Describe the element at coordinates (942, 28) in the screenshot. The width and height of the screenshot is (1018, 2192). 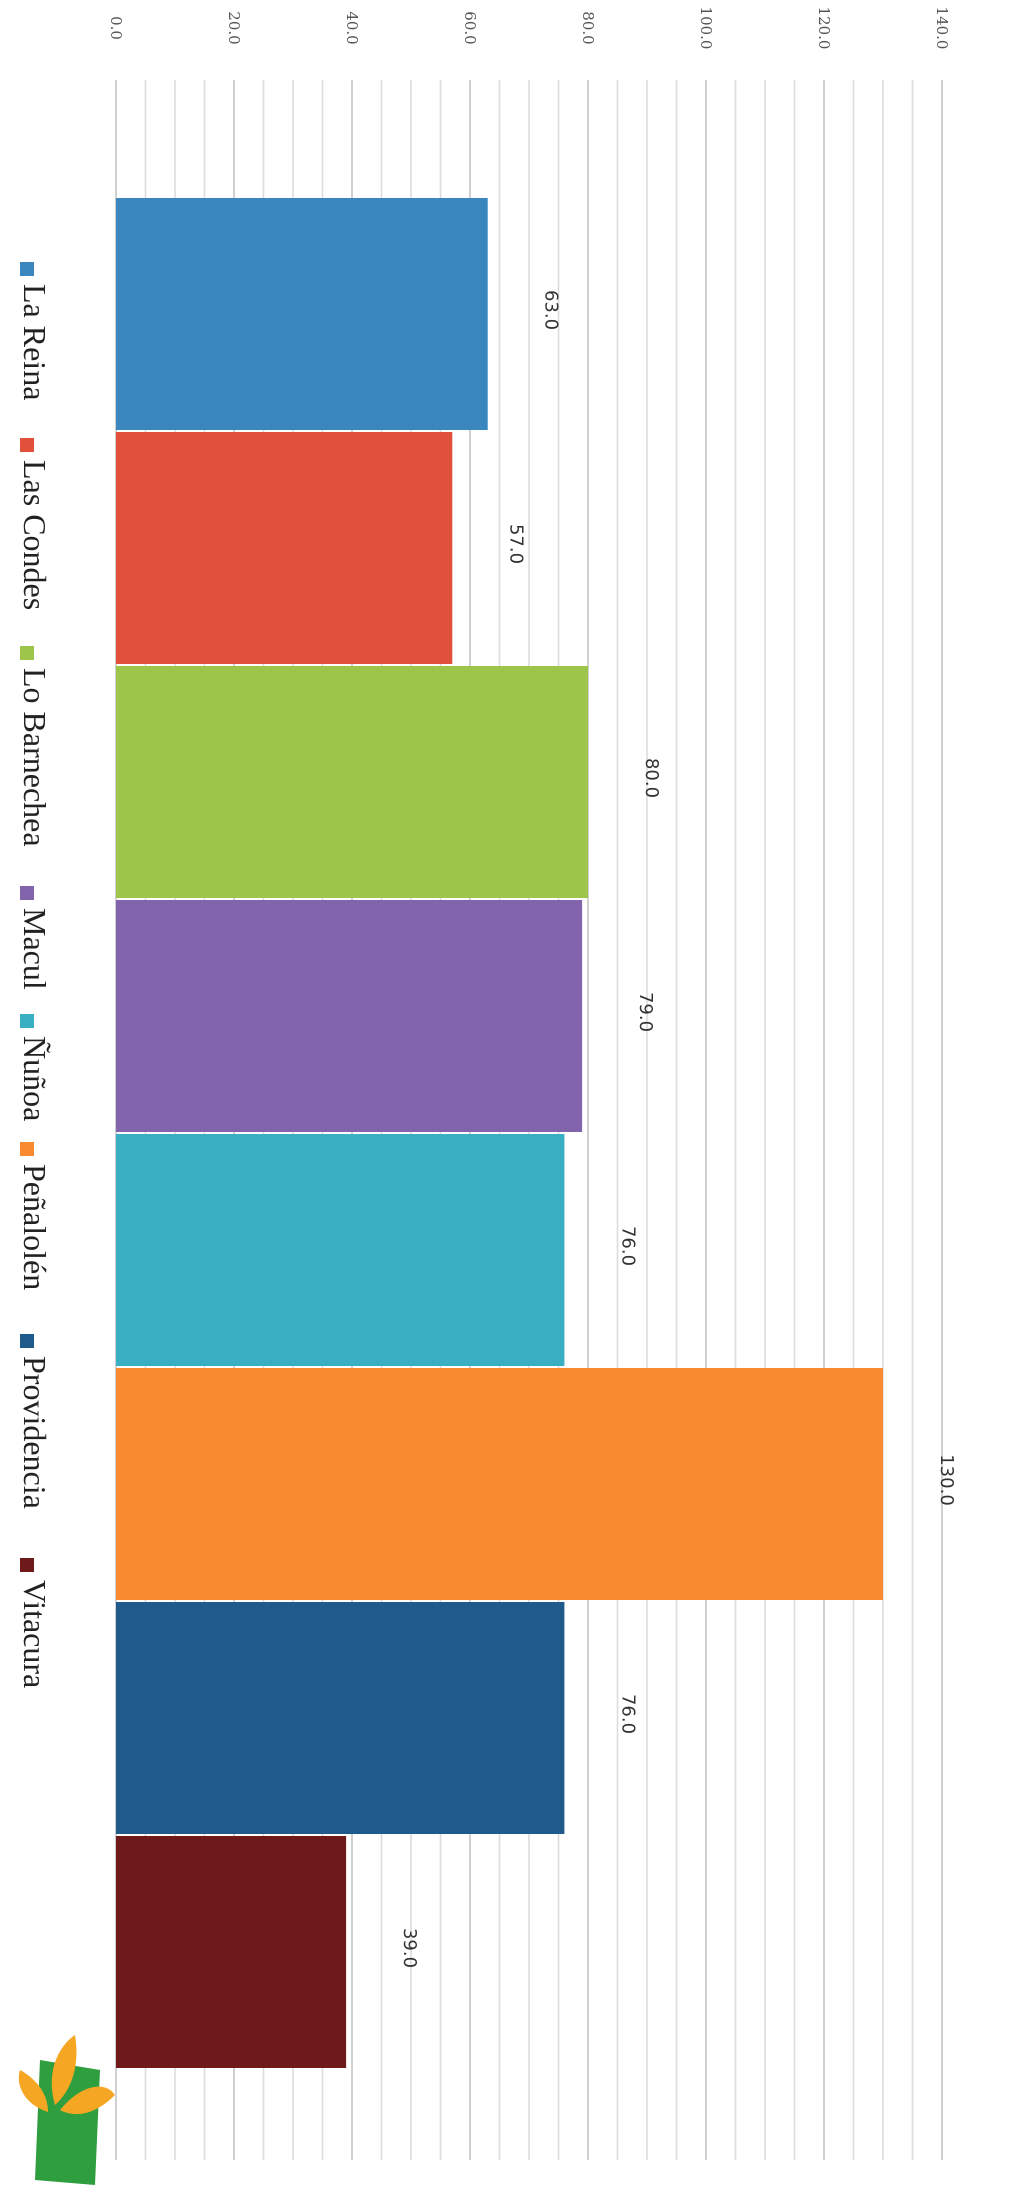
I see `tick-label: 140.0` at that location.